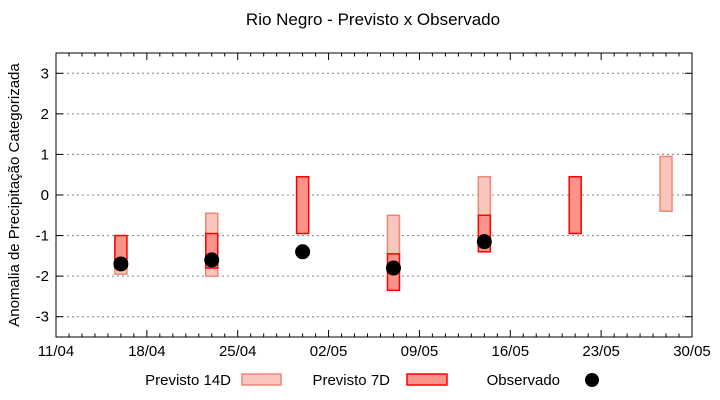 The width and height of the screenshot is (720, 400). What do you see at coordinates (42, 317) in the screenshot?
I see `y-tick-label: -3` at bounding box center [42, 317].